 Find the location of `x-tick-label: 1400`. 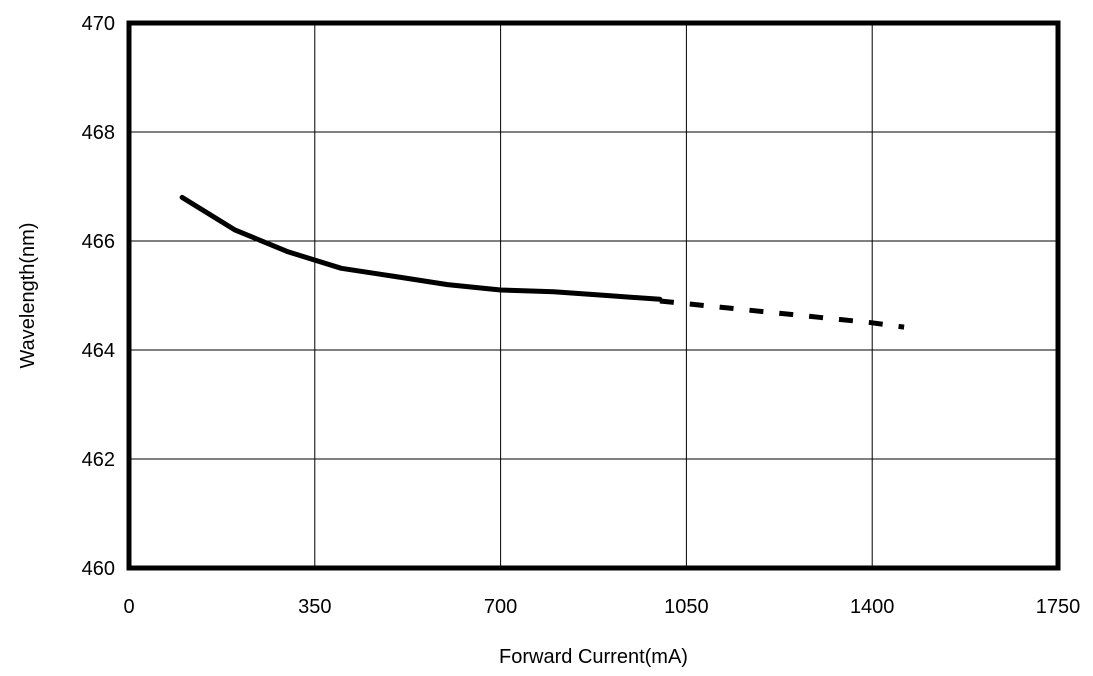

x-tick-label: 1400 is located at coordinates (872, 607).